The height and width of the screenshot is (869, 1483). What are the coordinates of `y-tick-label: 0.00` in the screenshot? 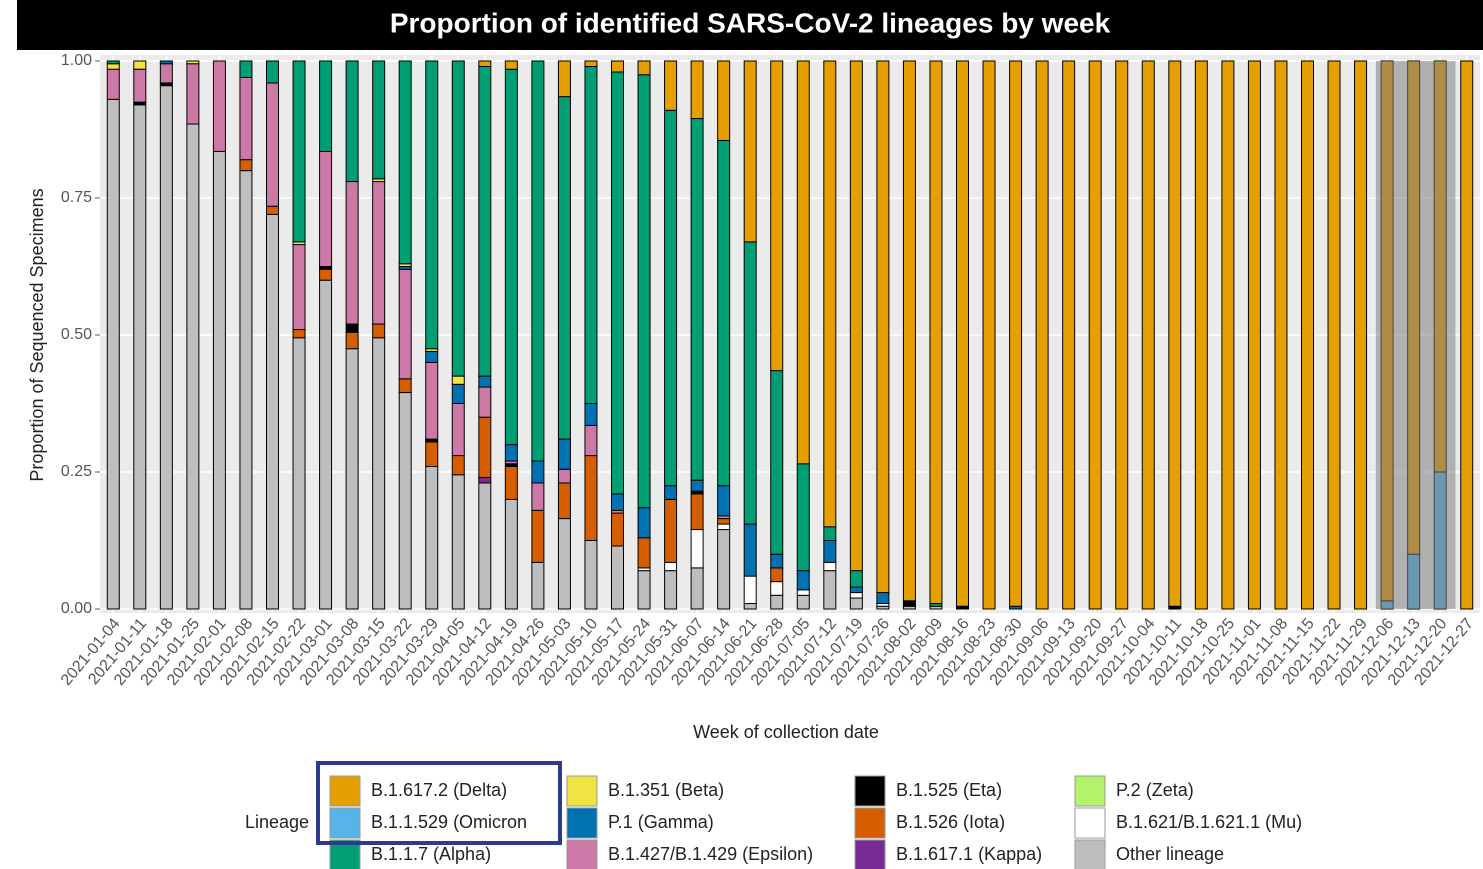 It's located at (76, 608).